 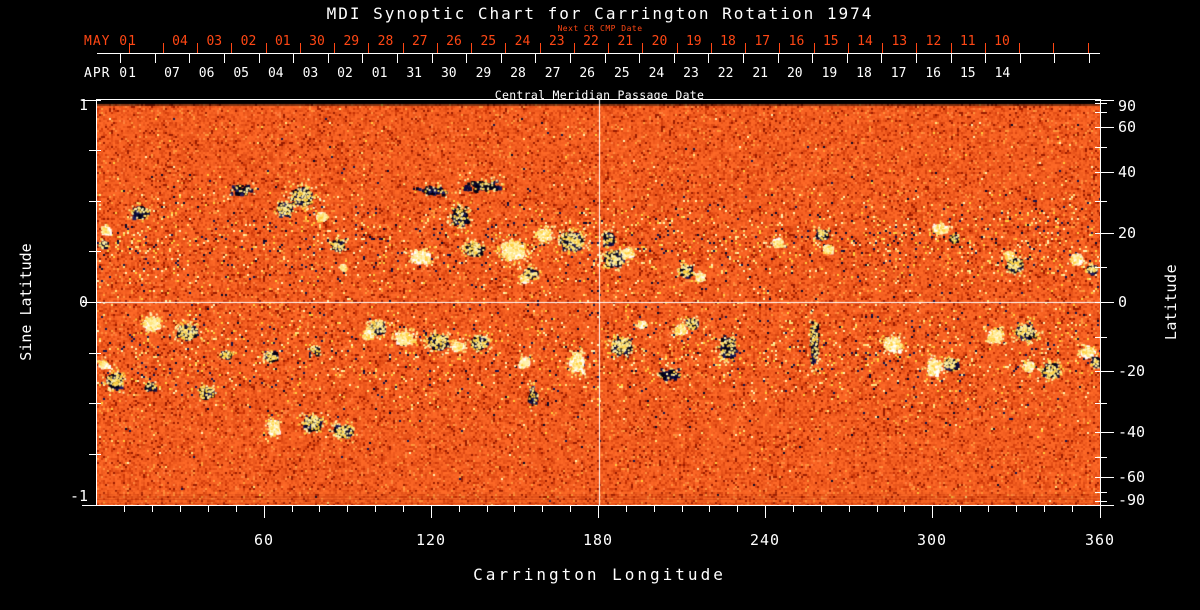 I want to click on cmp-date-label: 26, so click(x=587, y=73).